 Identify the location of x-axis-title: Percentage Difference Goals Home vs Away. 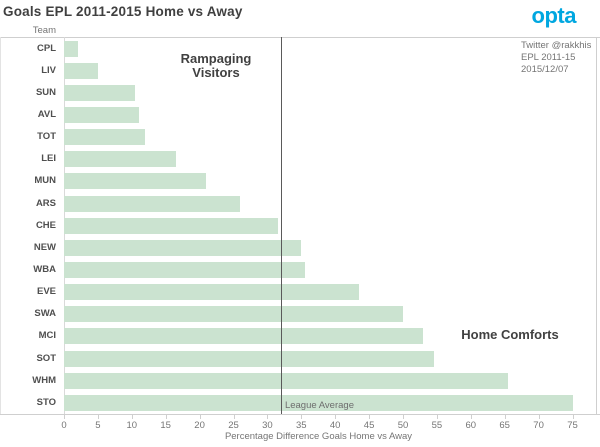
(318, 436).